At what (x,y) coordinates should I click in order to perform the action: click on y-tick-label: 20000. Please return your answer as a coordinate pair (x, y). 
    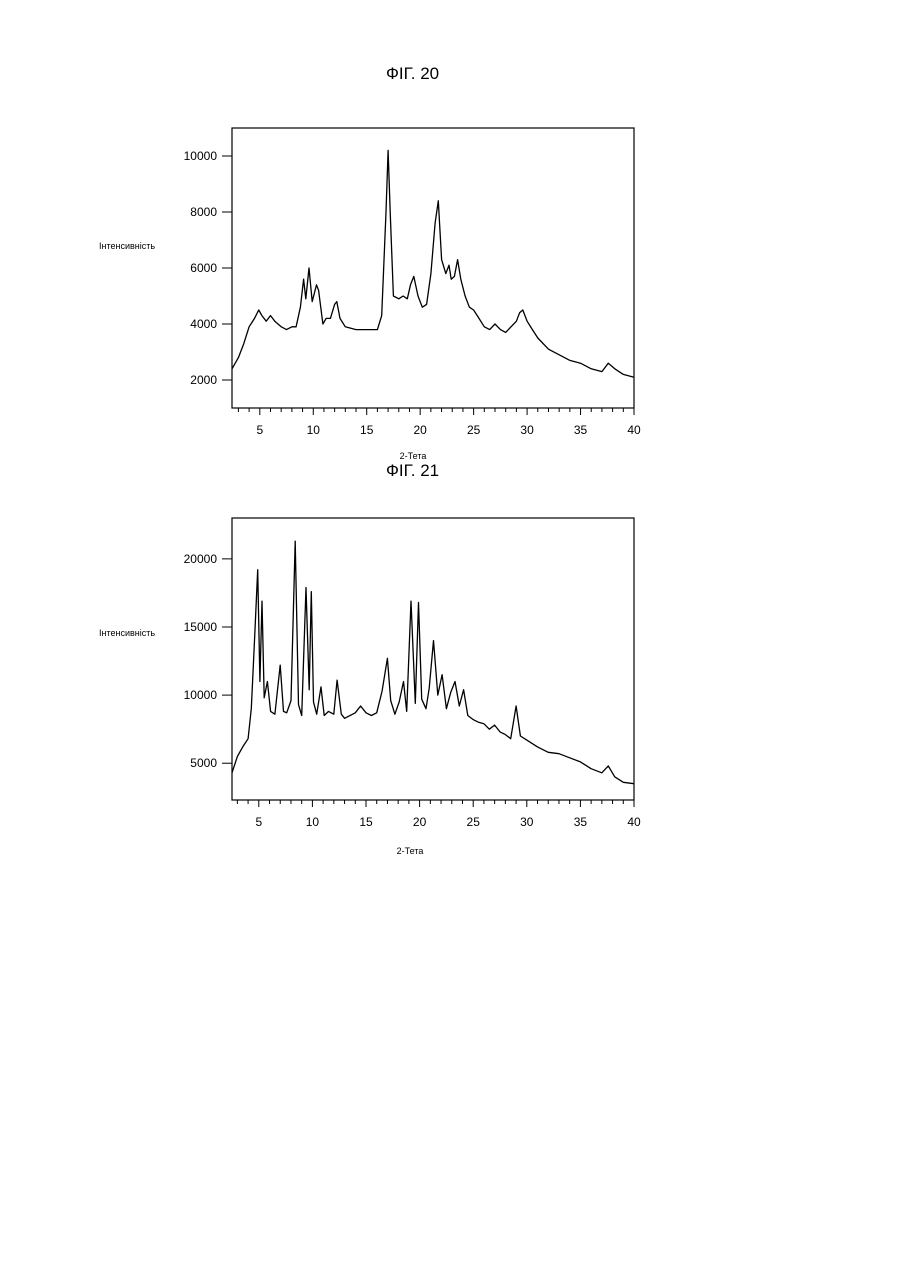
    Looking at the image, I should click on (201, 559).